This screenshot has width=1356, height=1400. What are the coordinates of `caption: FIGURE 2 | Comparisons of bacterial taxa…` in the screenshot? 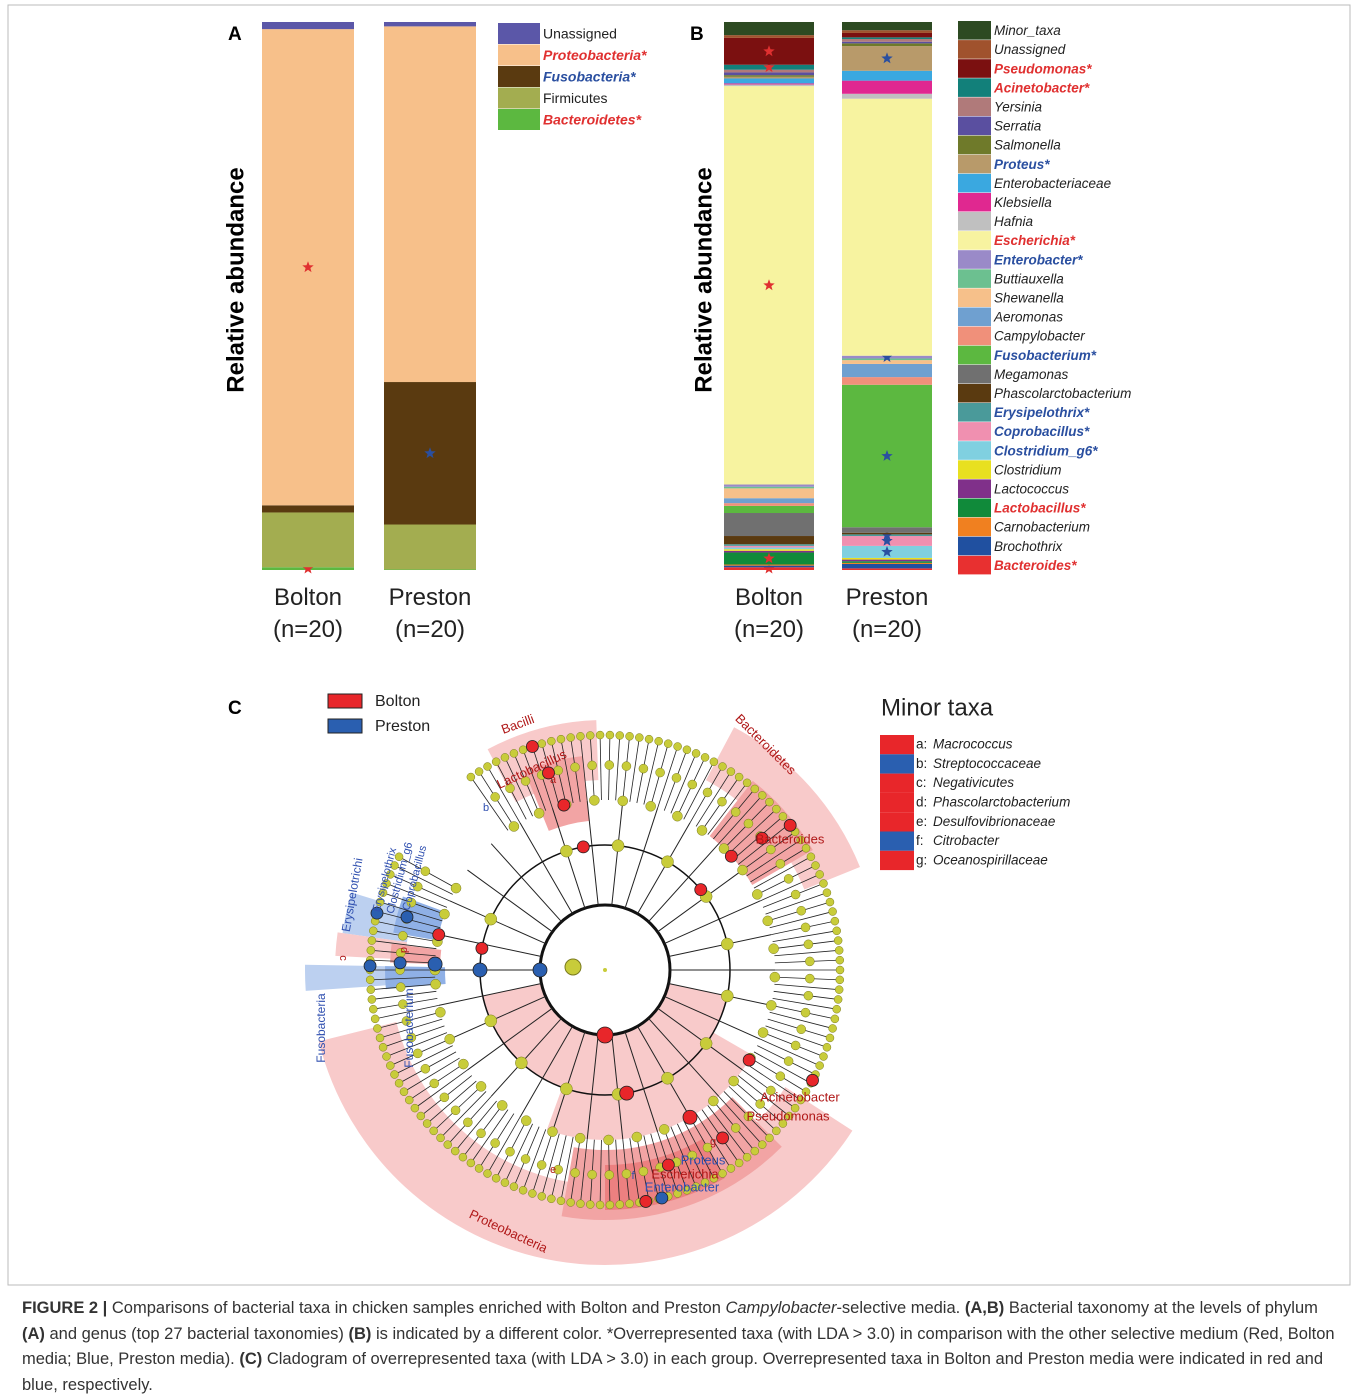 It's located at (681, 1347).